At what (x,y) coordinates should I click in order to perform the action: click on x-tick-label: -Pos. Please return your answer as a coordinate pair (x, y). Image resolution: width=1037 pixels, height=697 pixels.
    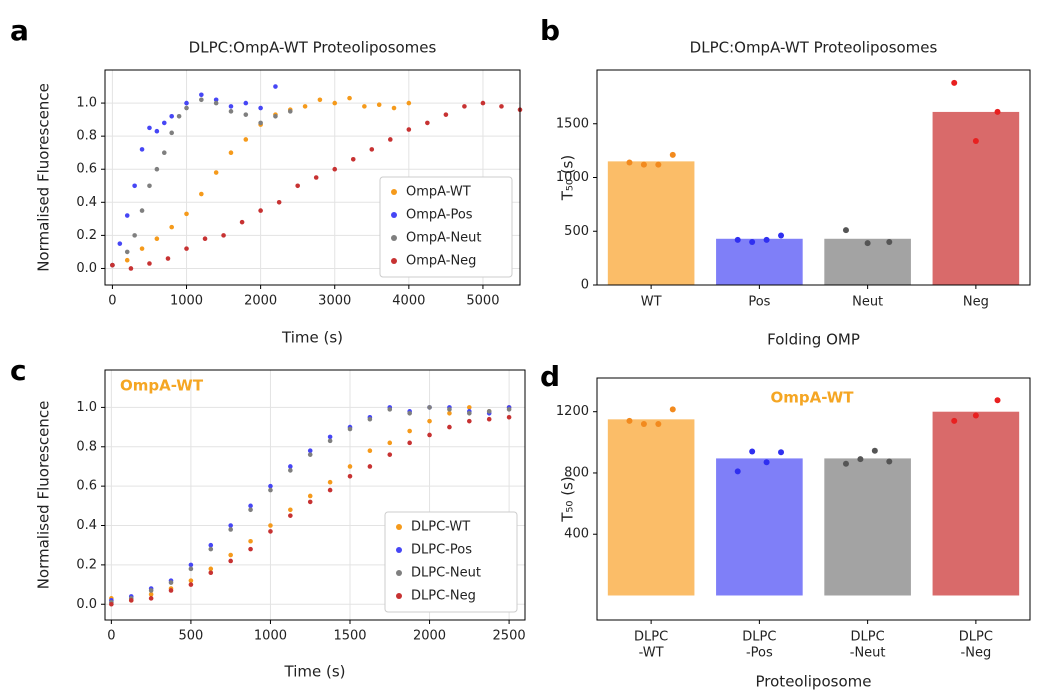
    Looking at the image, I should click on (759, 653).